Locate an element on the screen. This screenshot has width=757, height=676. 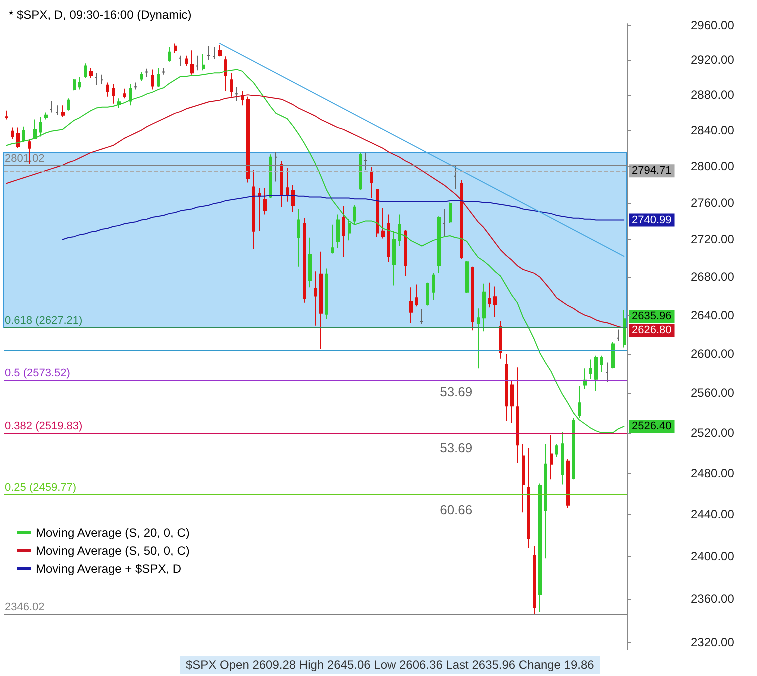
text: 2635.96 is located at coordinates (652, 316).